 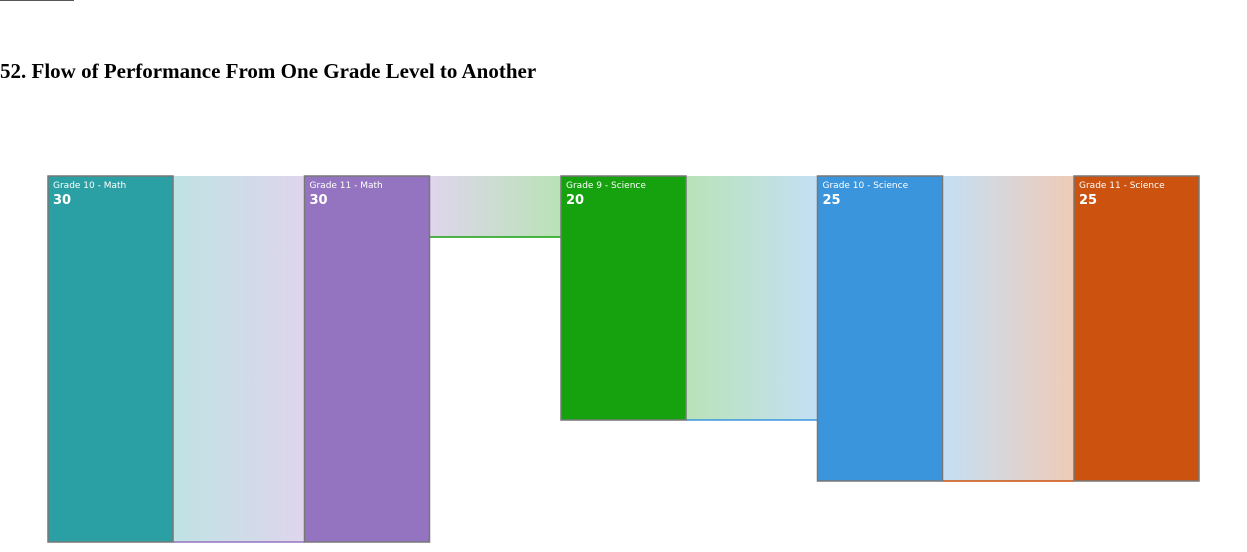 What do you see at coordinates (1008, 328) in the screenshot?
I see `sankey-link-g10s-g11s` at bounding box center [1008, 328].